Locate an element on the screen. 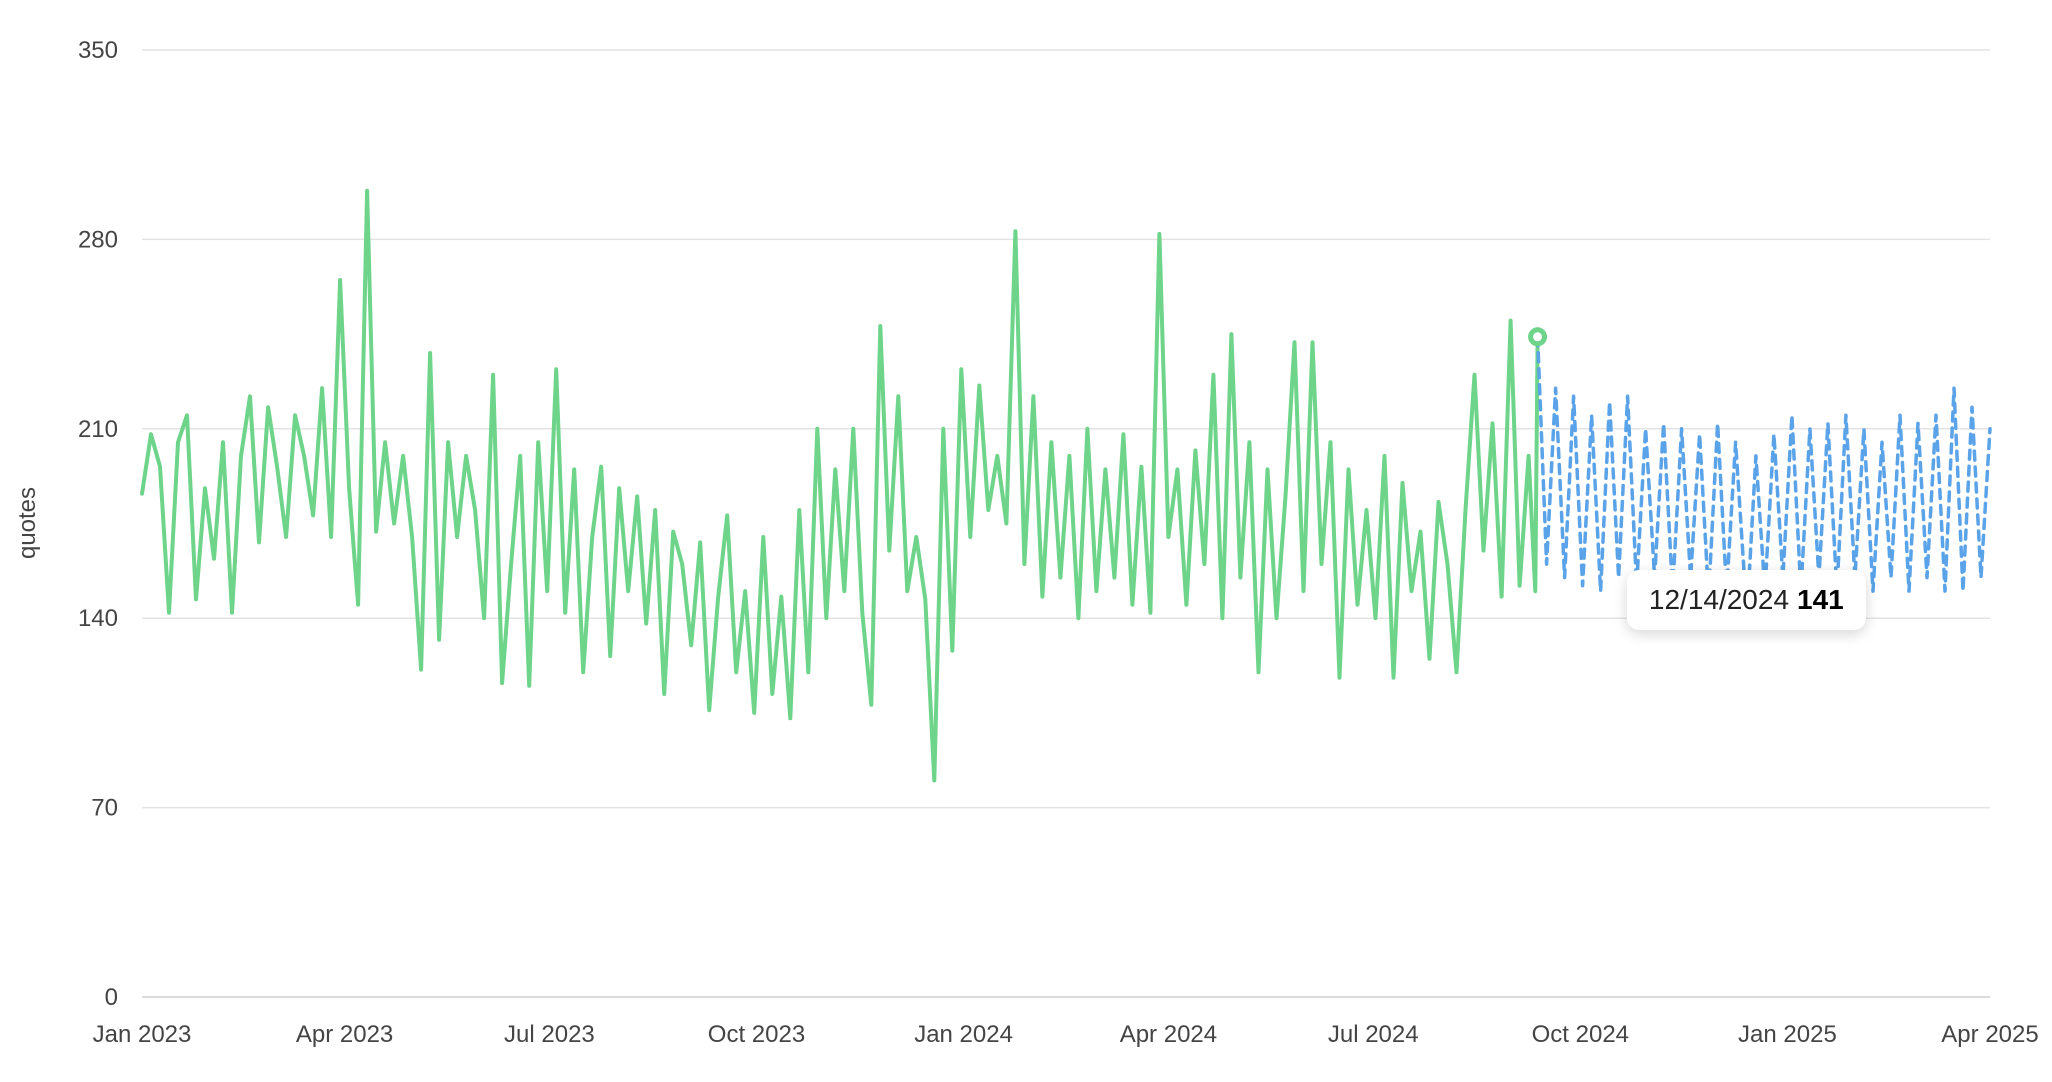  x-tick-label: Apr 2023 is located at coordinates (344, 1034).